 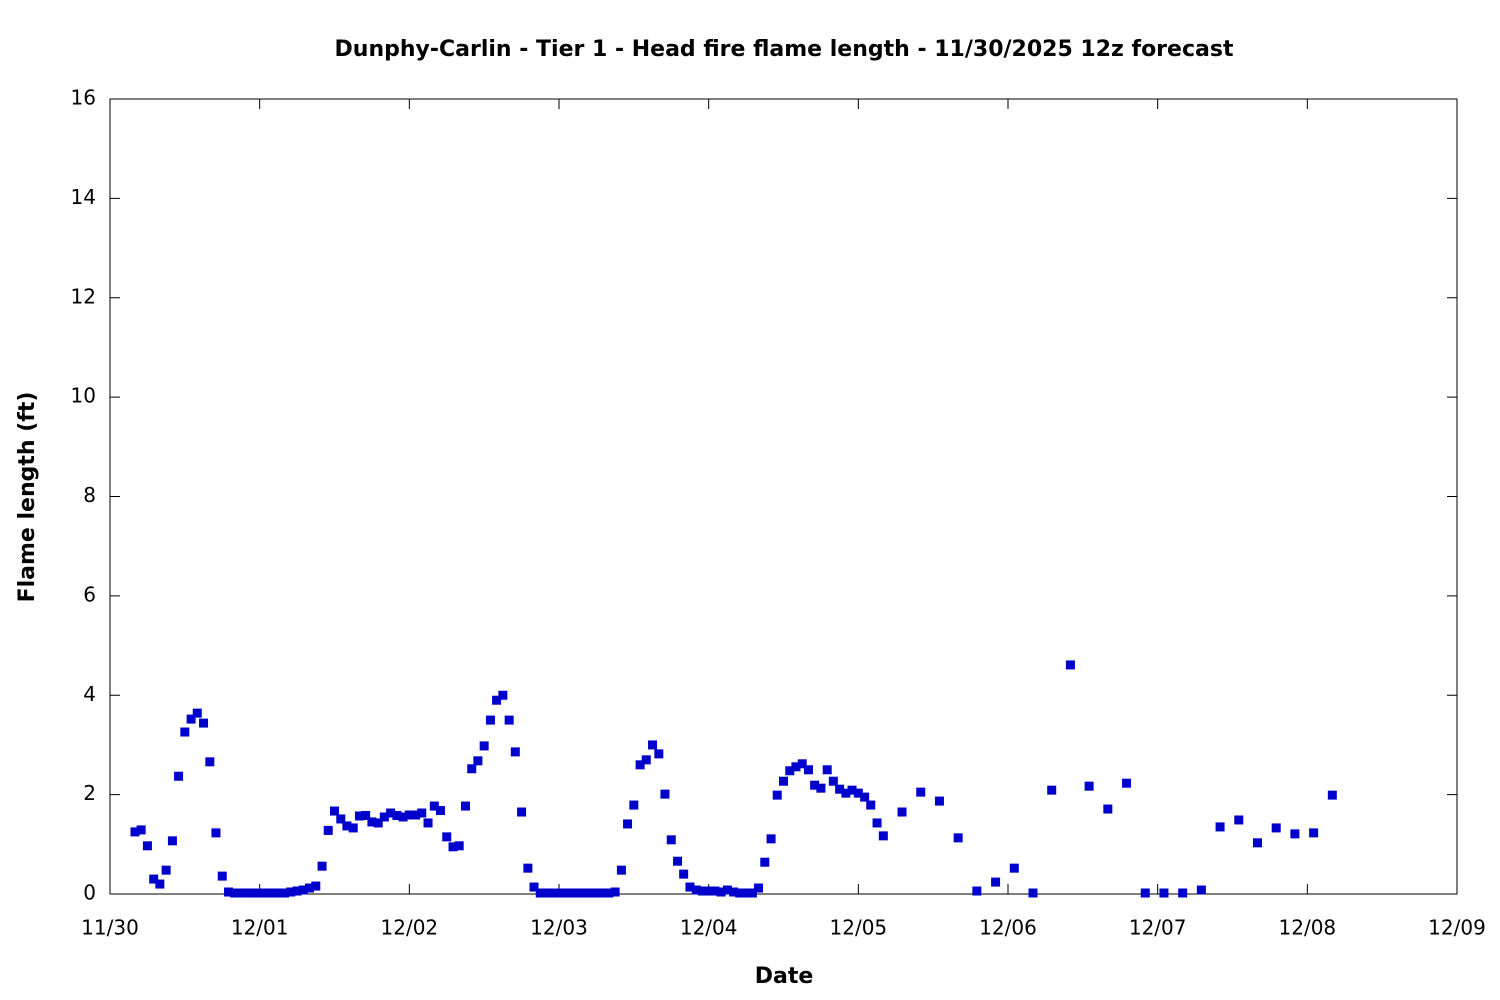 What do you see at coordinates (784, 976) in the screenshot?
I see `x-axis-label: Date` at bounding box center [784, 976].